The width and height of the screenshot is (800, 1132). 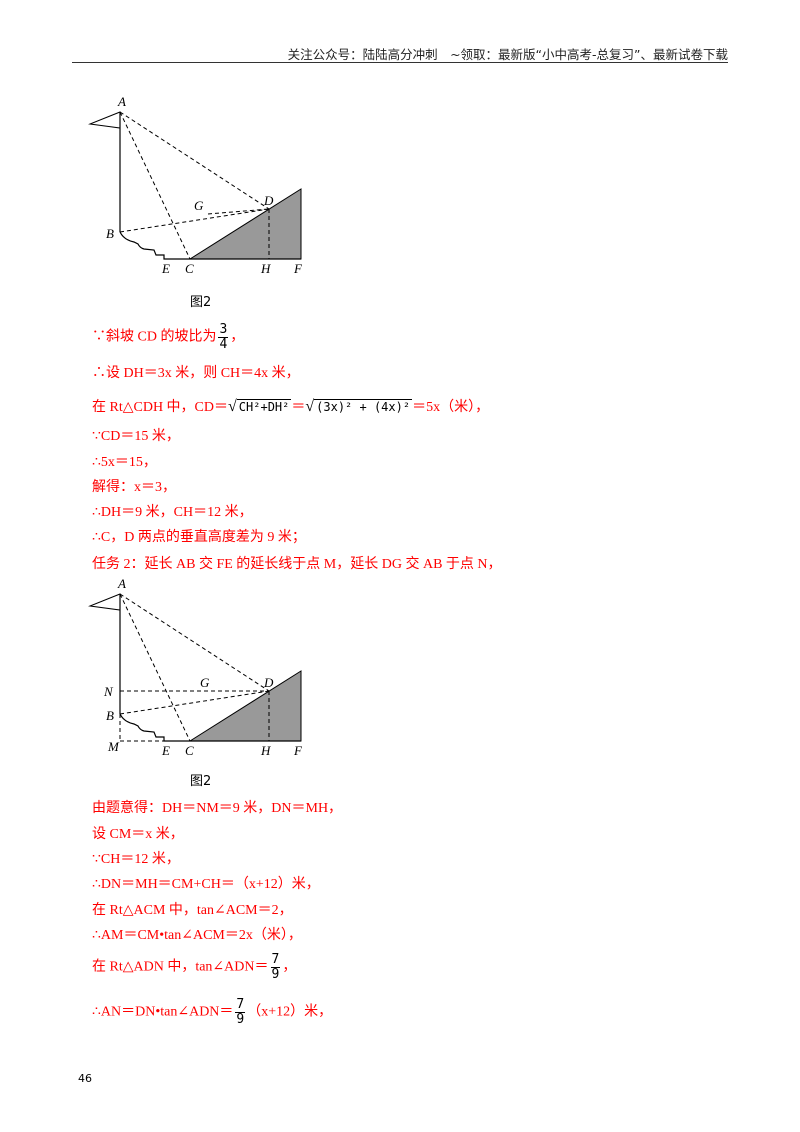 I want to click on text-line-6: 解得：x＝3，, so click(x=134, y=487).